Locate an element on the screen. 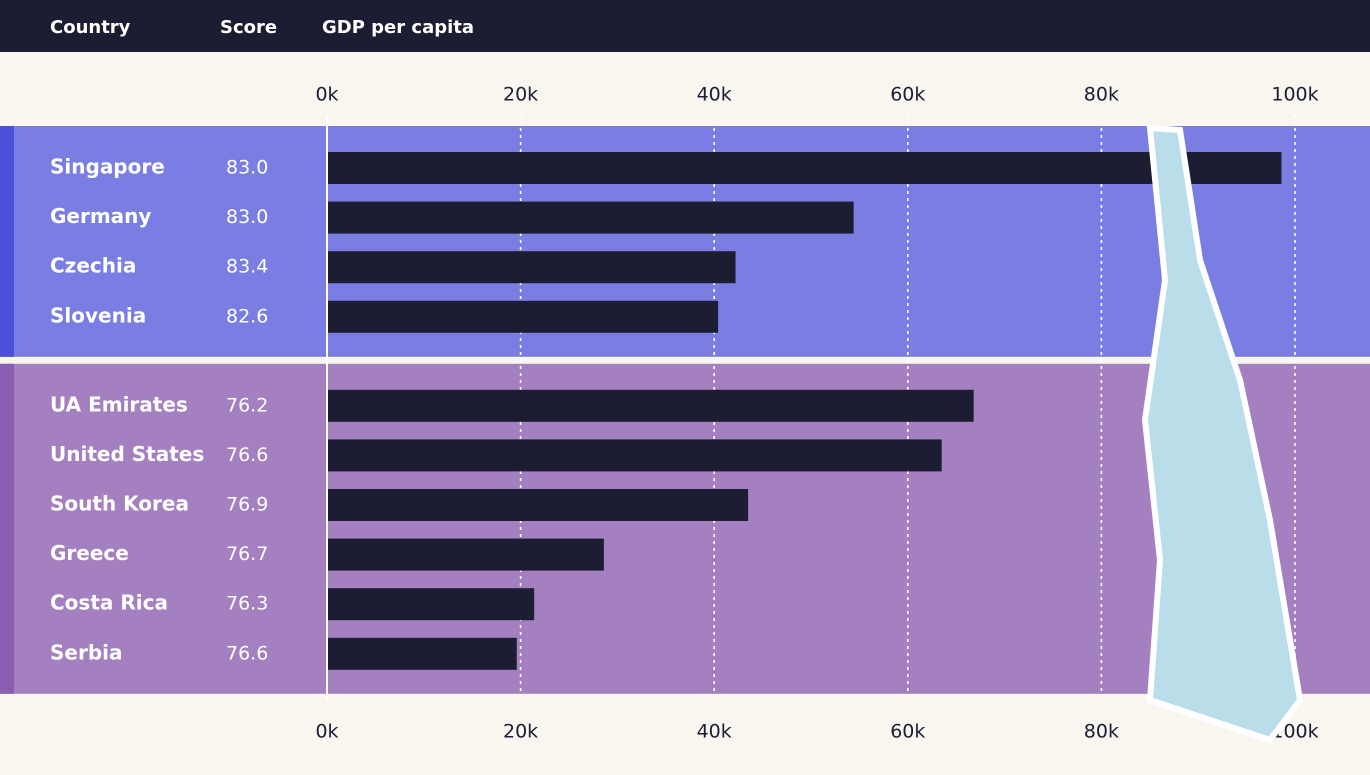 The width and height of the screenshot is (1370, 775). score-label: 76.3 is located at coordinates (247, 604).